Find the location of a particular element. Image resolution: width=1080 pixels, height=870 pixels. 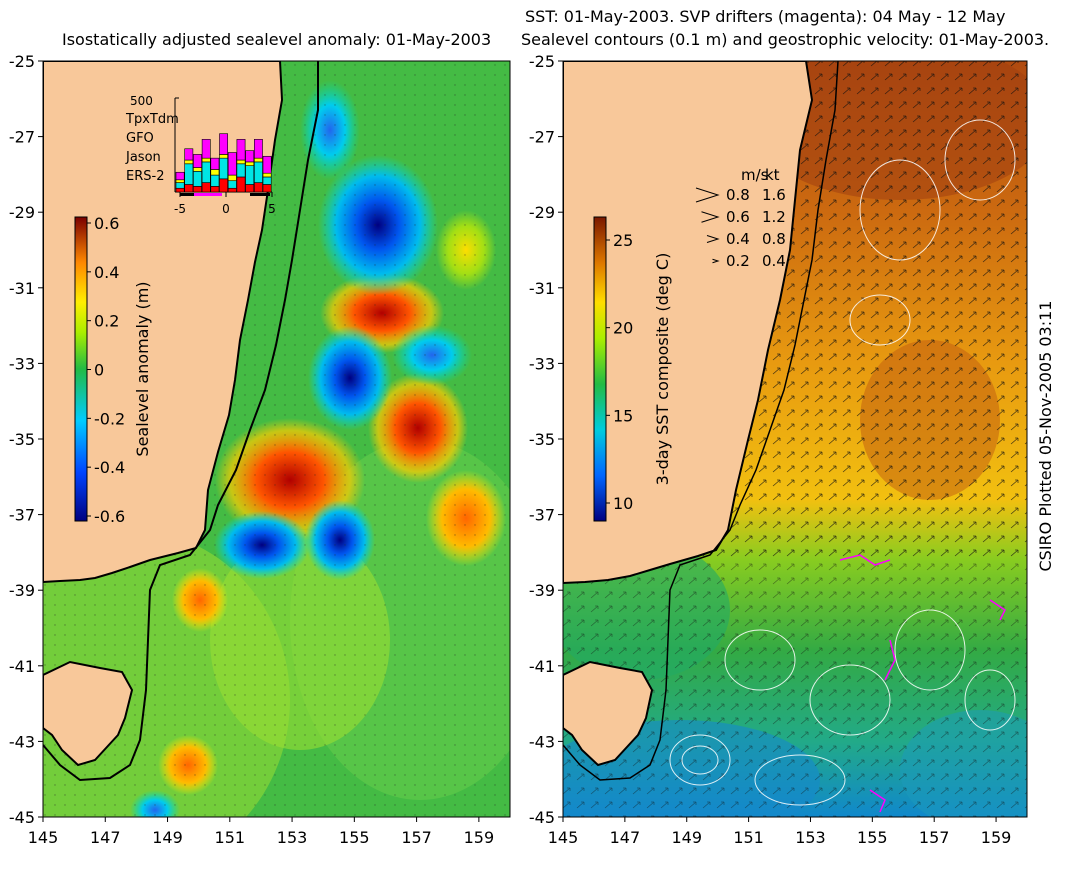

right-x-tick-label: 157 is located at coordinates (934, 837).